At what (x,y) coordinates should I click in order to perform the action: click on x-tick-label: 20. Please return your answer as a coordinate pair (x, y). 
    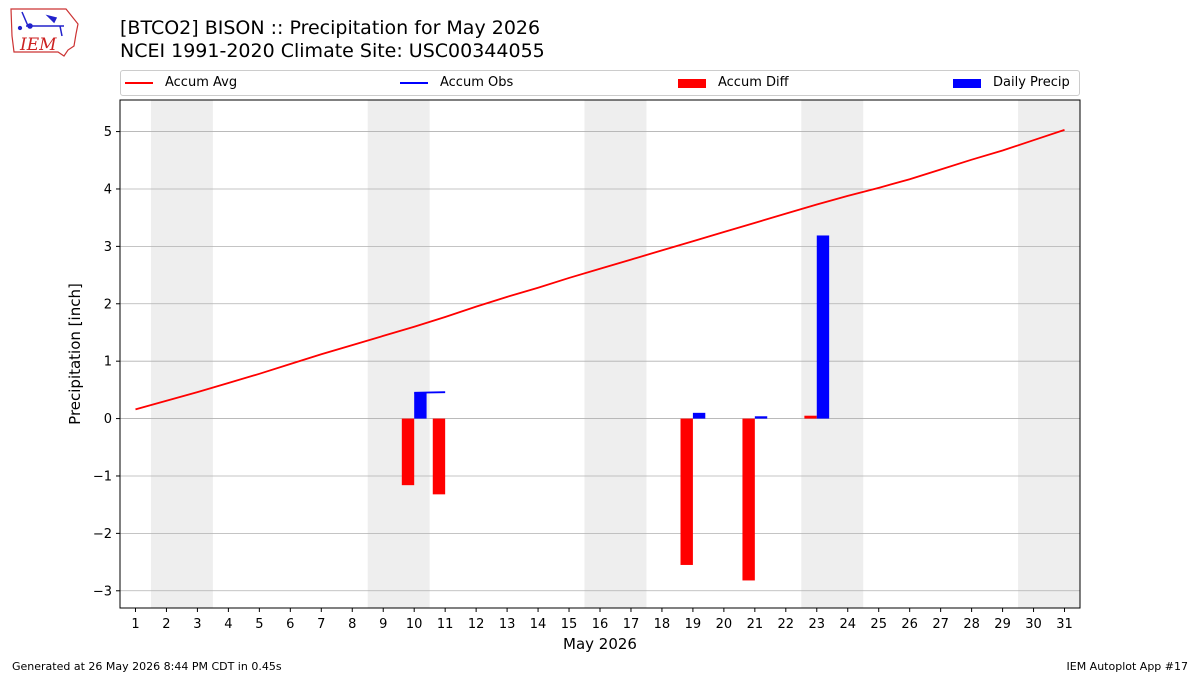
    Looking at the image, I should click on (724, 624).